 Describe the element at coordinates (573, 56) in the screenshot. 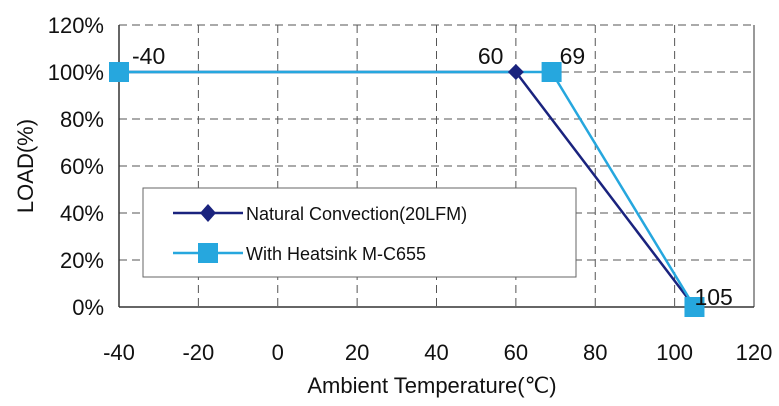

I see `data-label: 69` at that location.